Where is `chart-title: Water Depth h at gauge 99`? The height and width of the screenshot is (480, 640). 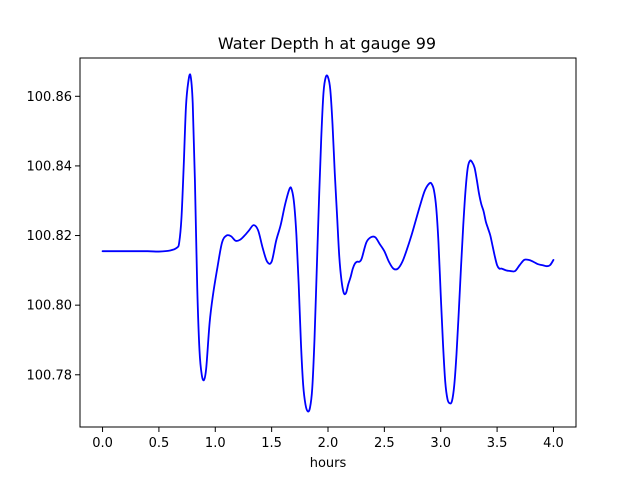
chart-title: Water Depth h at gauge 99 is located at coordinates (327, 43).